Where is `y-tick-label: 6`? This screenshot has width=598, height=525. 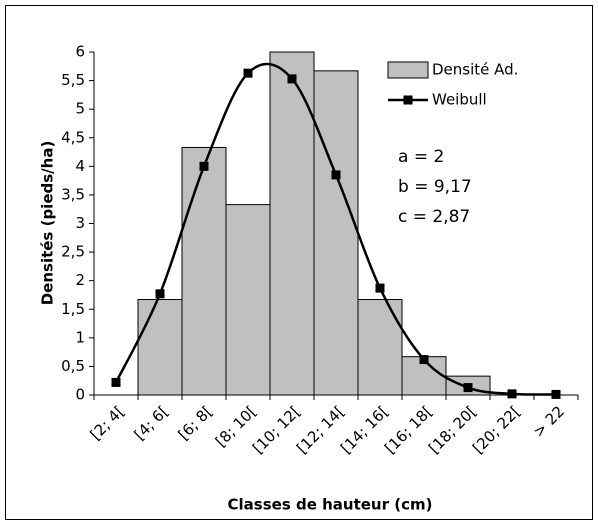 y-tick-label: 6 is located at coordinates (80, 52).